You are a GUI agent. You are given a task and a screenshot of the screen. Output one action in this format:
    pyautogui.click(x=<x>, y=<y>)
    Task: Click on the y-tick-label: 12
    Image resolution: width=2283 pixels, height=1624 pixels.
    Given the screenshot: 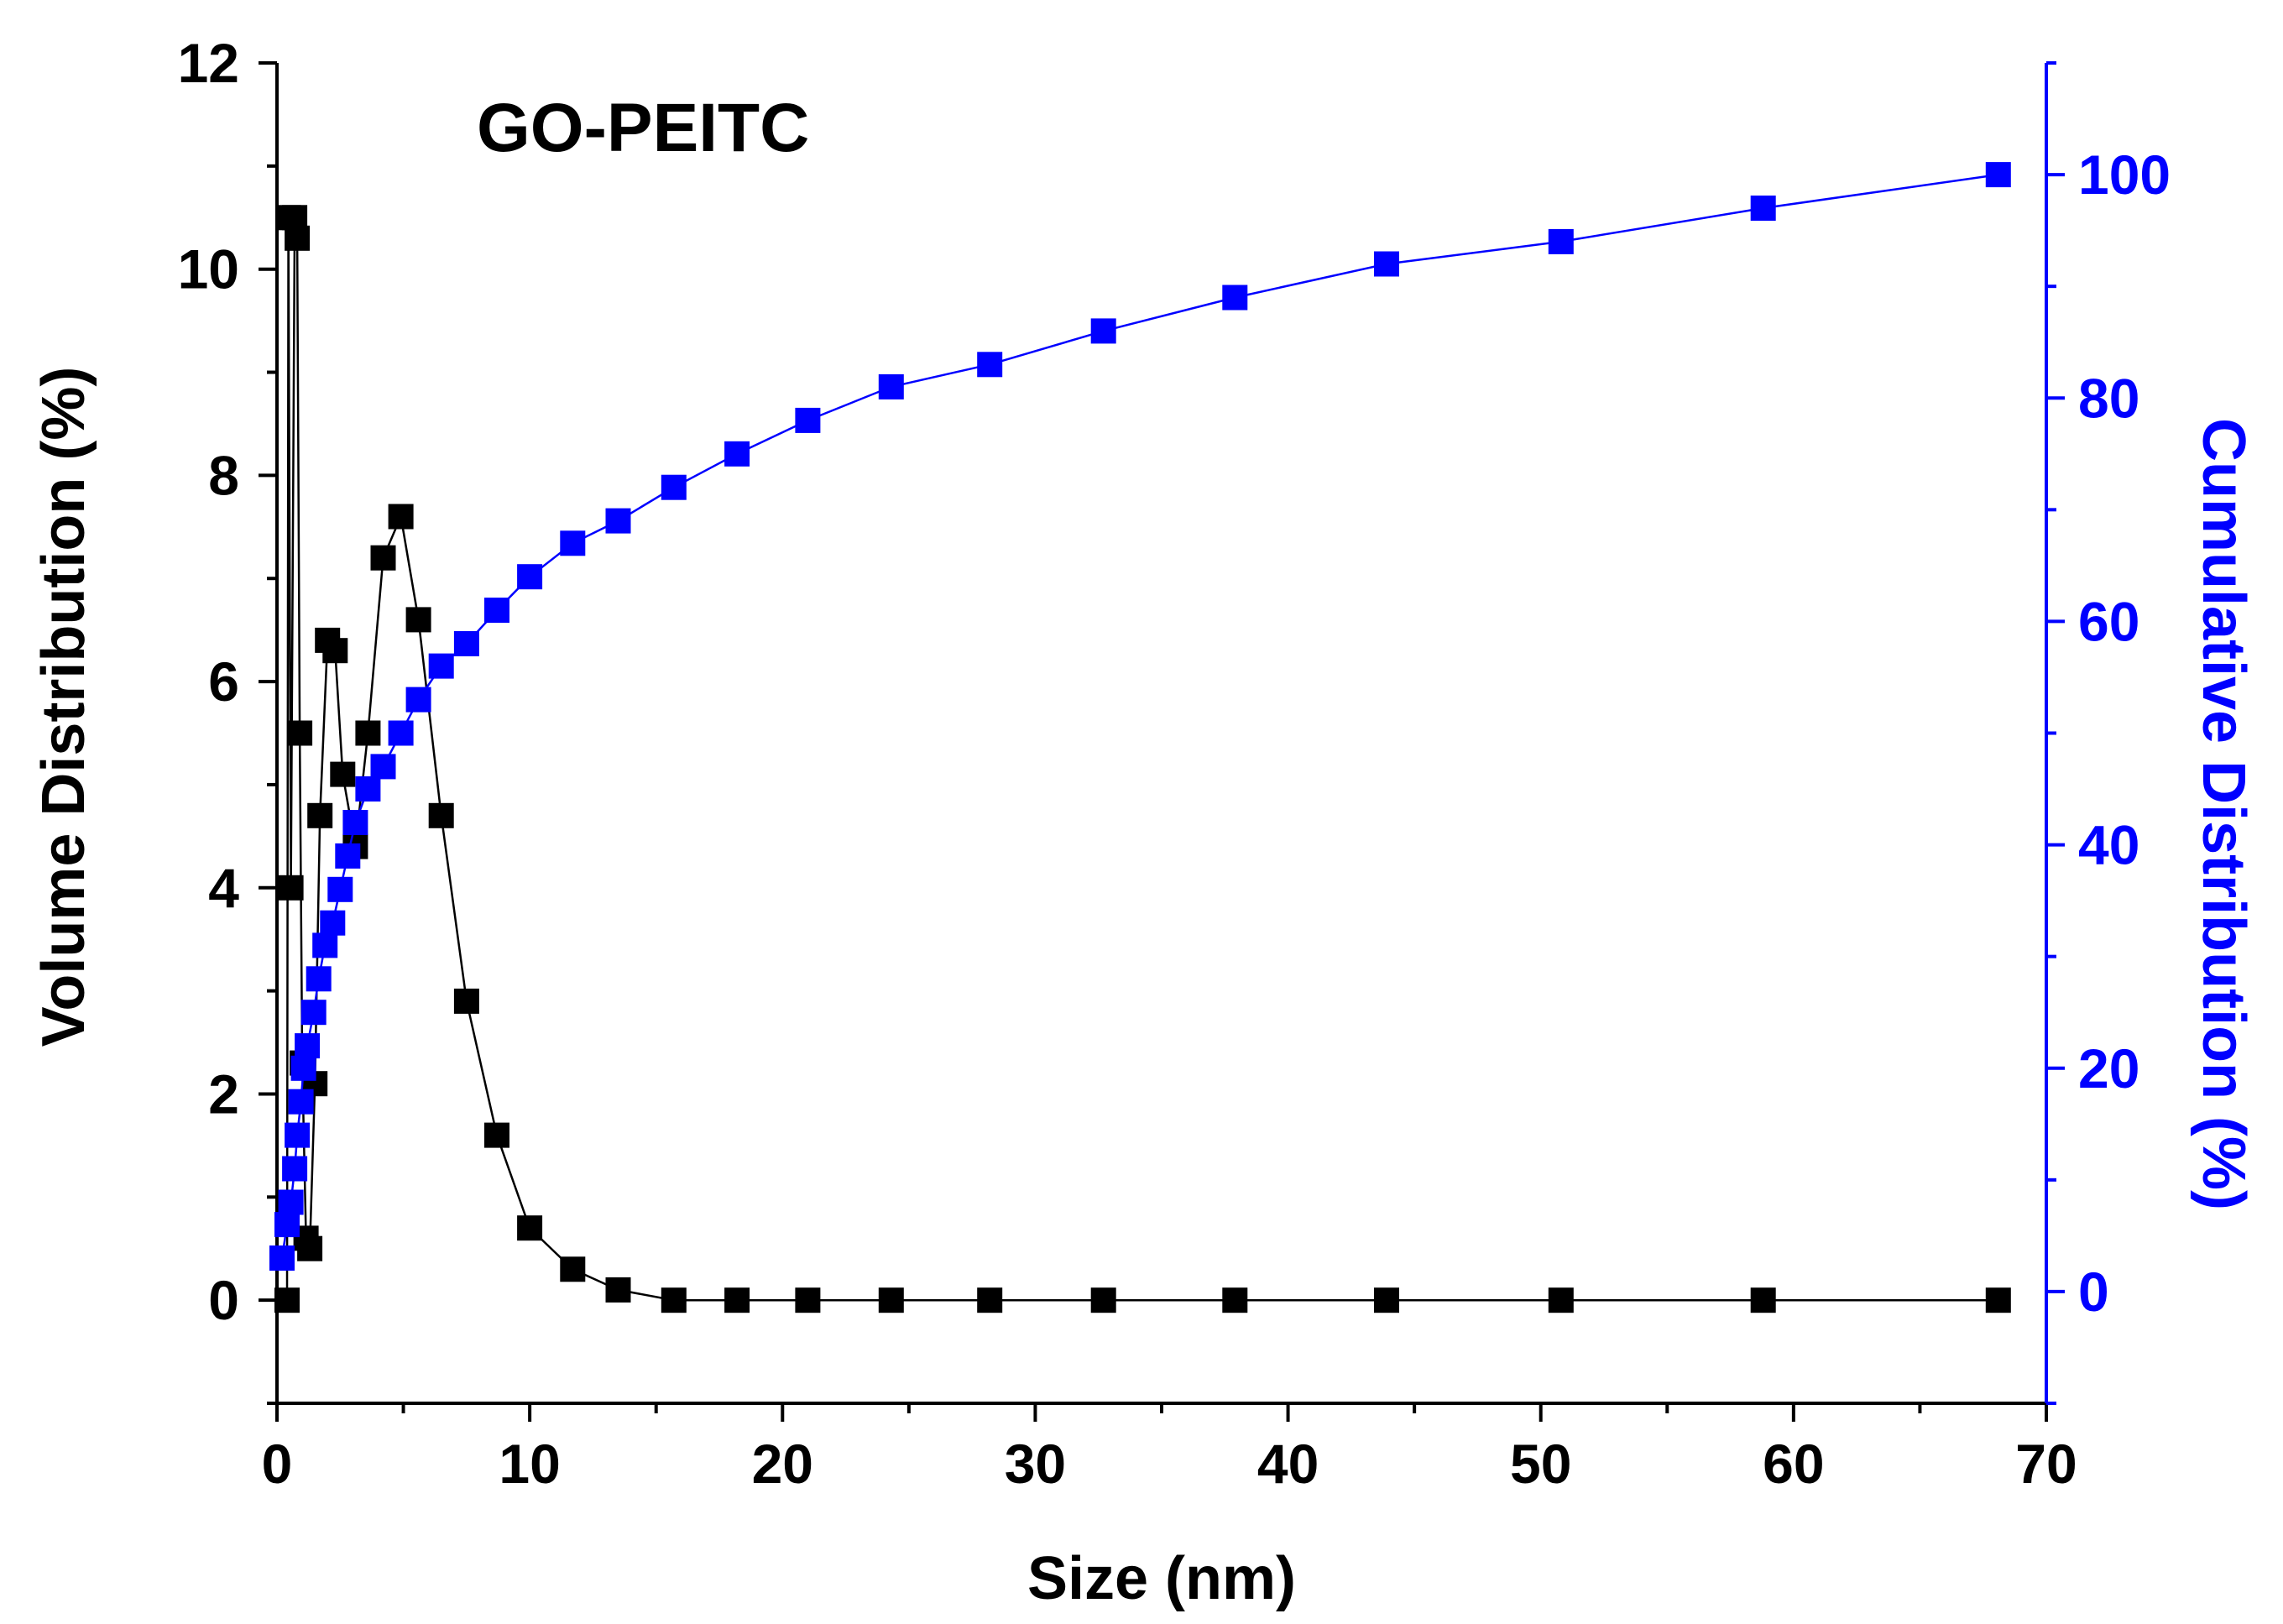 What is the action you would take?
    pyautogui.click(x=209, y=63)
    